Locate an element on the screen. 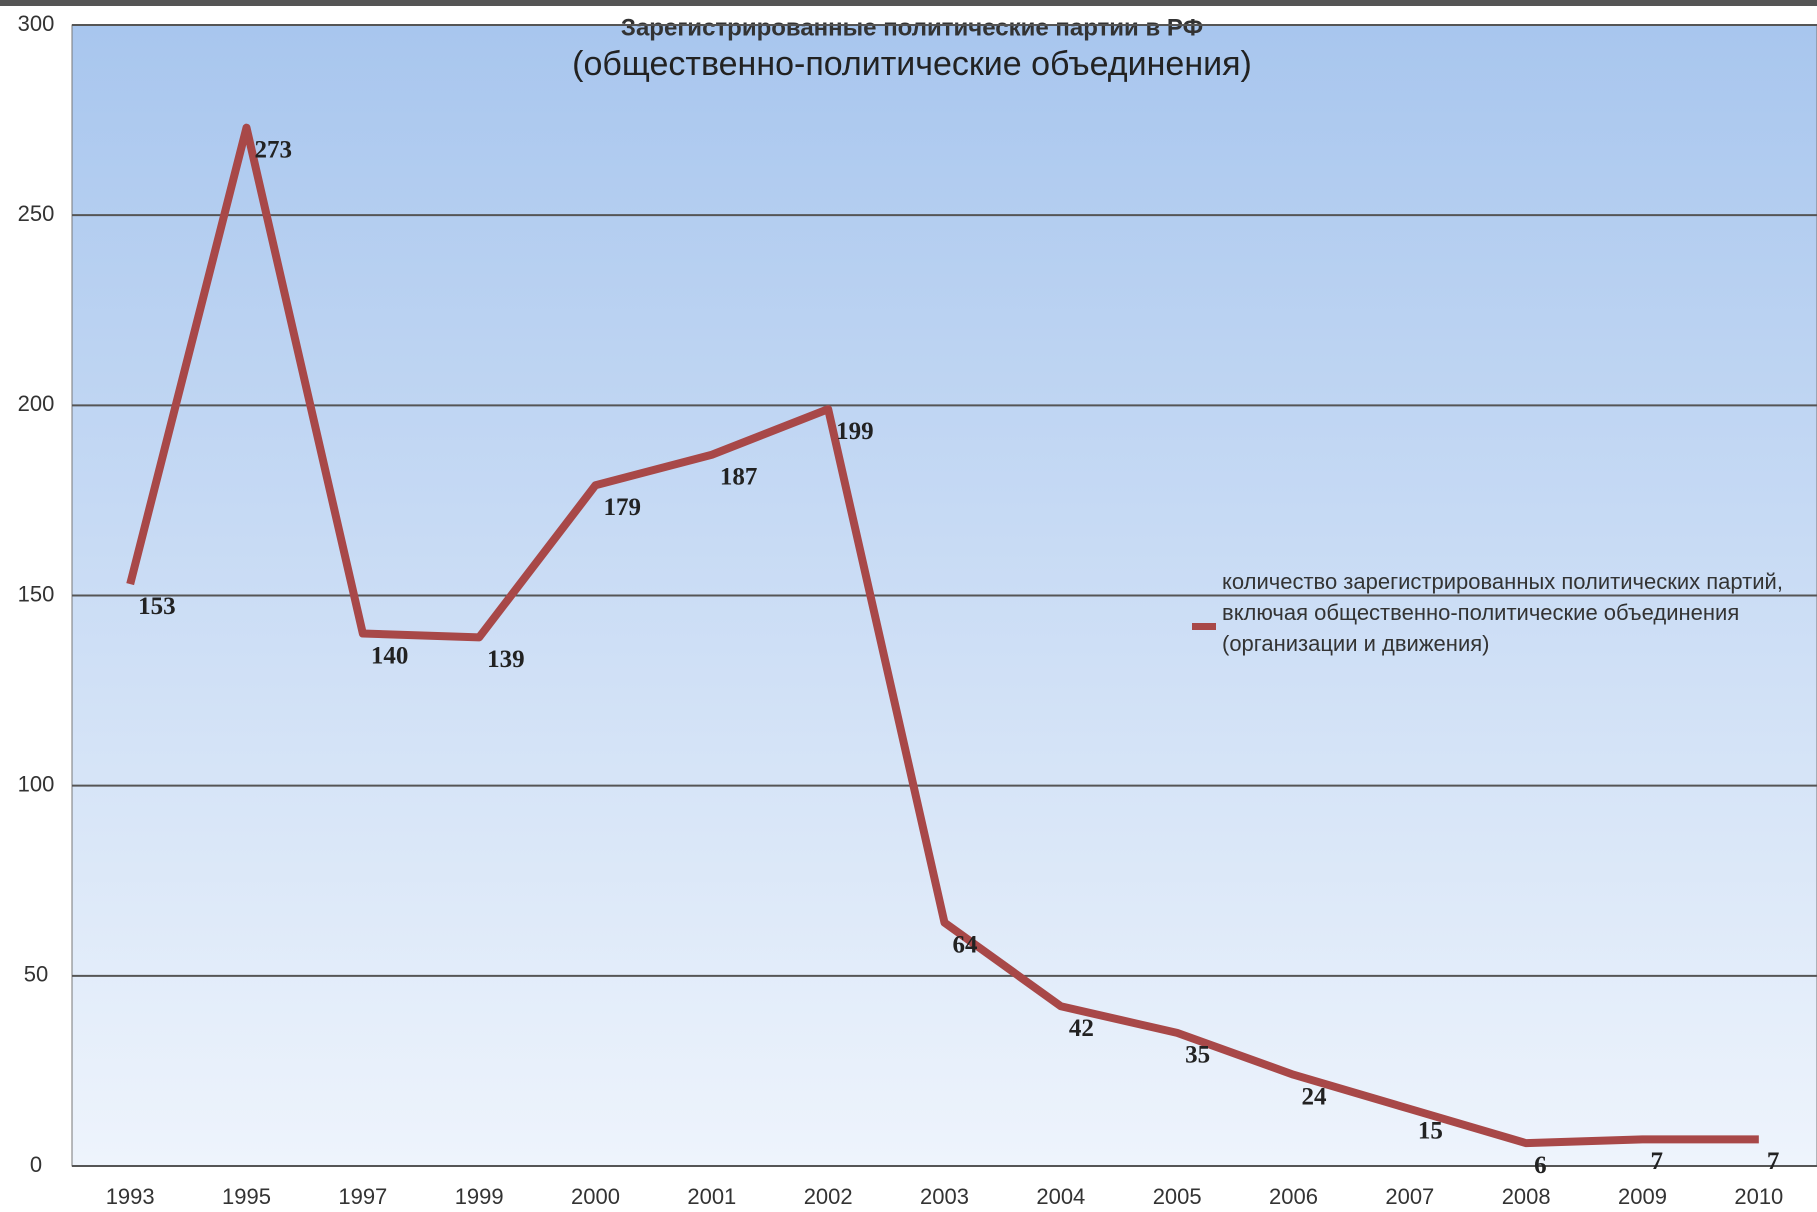 This screenshot has height=1212, width=1817. x-tick-label: 2000 is located at coordinates (595, 1196).